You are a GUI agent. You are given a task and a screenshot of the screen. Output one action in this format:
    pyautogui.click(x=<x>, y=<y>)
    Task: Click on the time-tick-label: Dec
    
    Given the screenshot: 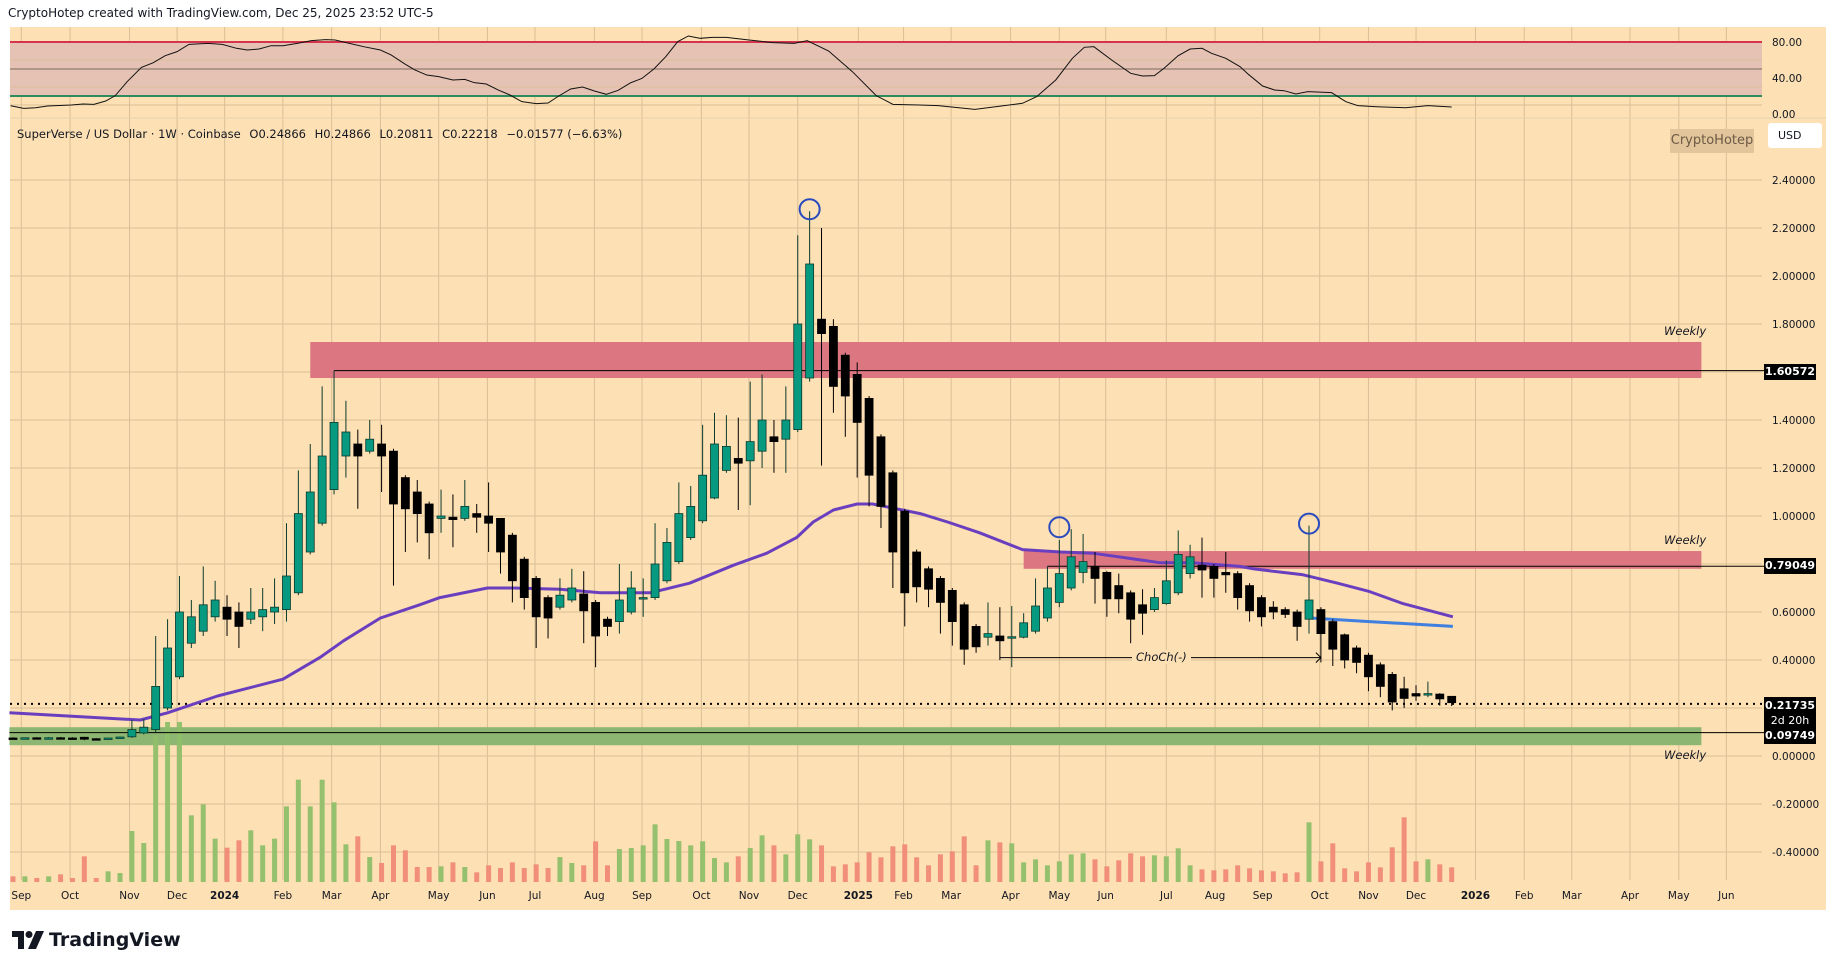 What is the action you would take?
    pyautogui.click(x=177, y=896)
    